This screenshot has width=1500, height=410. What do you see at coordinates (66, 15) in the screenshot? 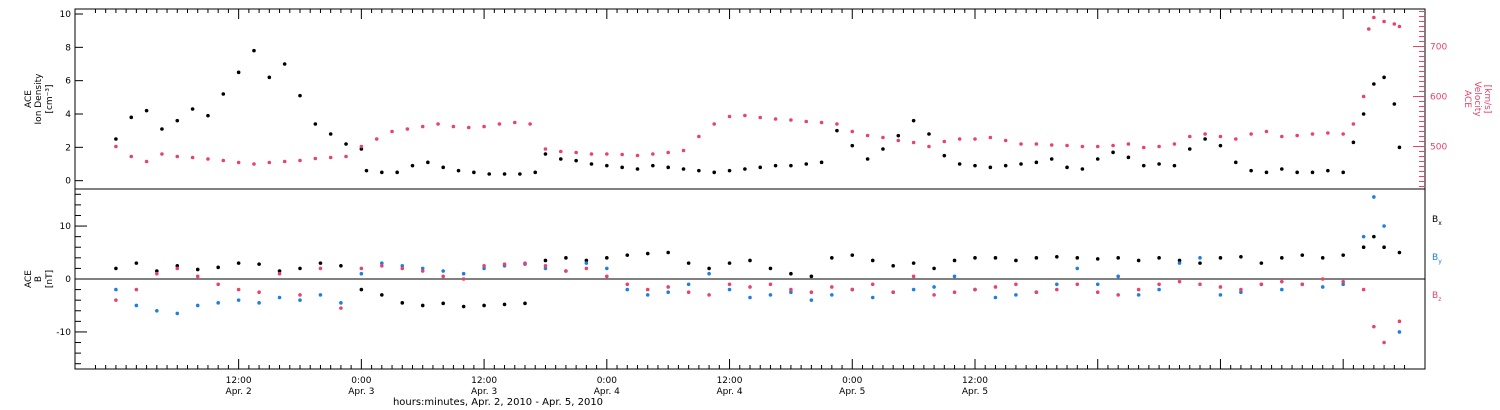
I see `top-left-tick-label: 10` at bounding box center [66, 15].